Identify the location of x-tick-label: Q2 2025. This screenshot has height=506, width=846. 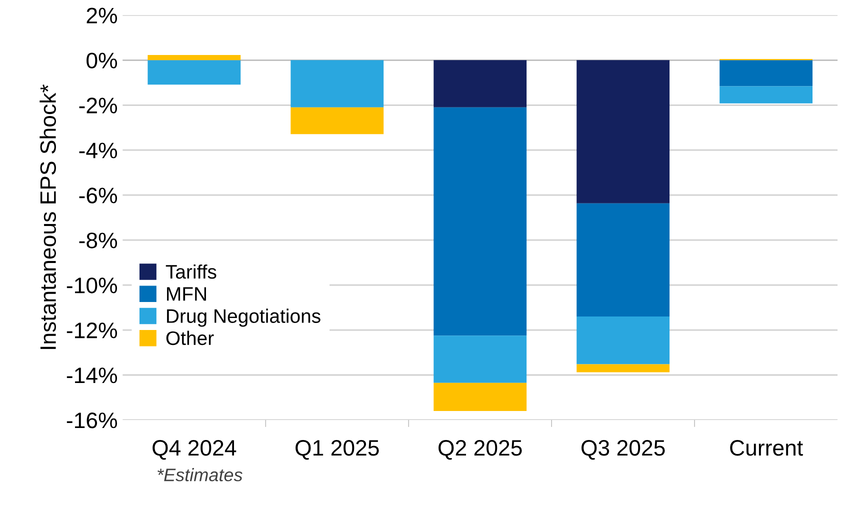
(480, 450).